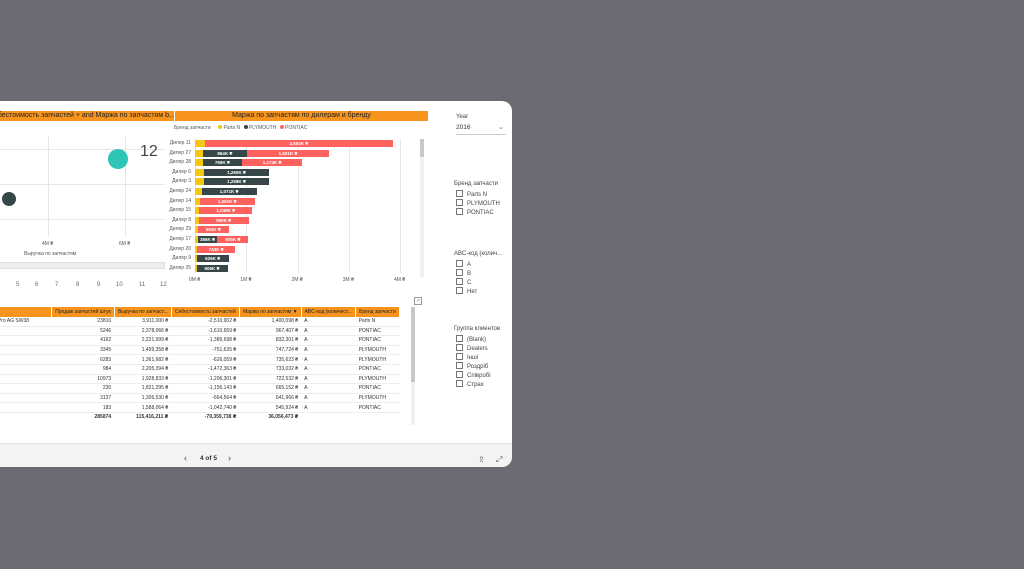 The width and height of the screenshot is (1024, 569). I want to click on table-scrollbar, so click(413, 366).